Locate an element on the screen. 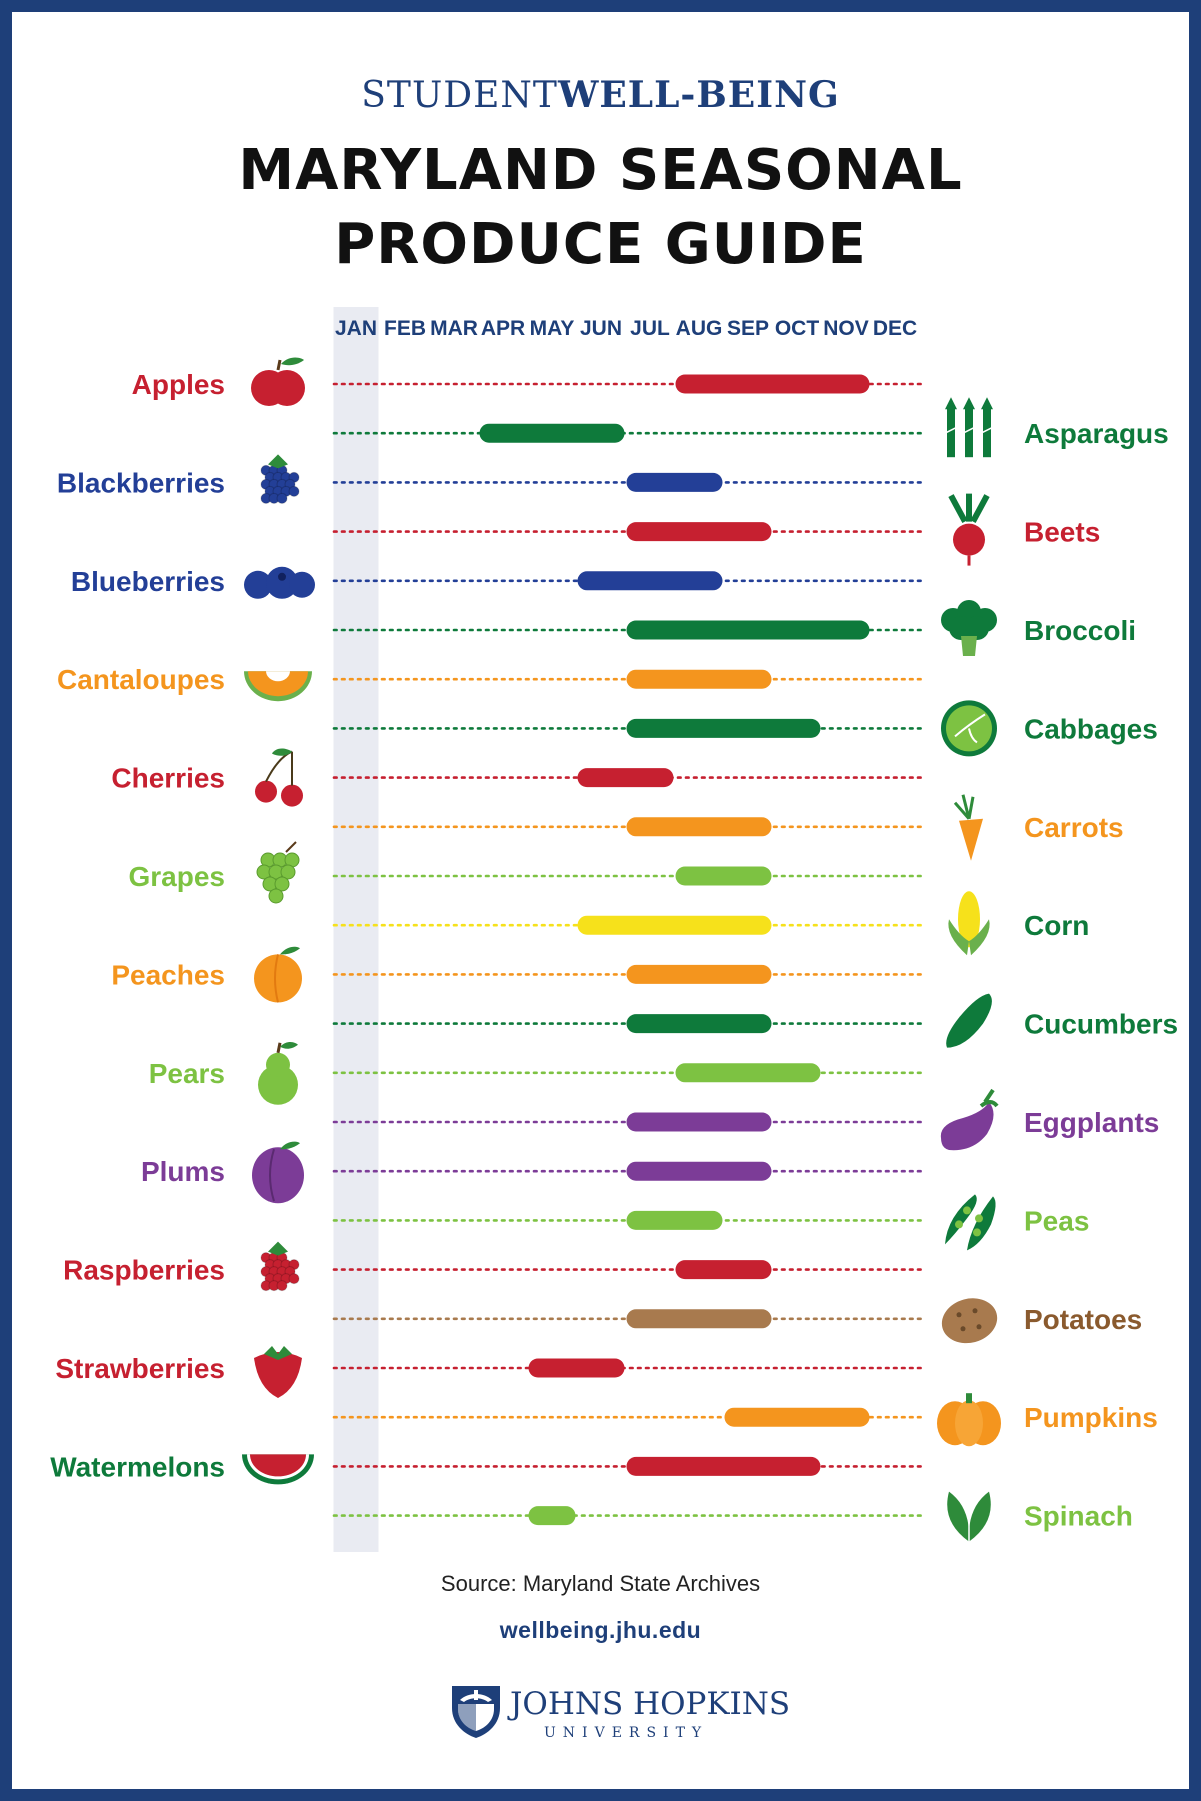  strawberry-icon is located at coordinates (278, 1372).